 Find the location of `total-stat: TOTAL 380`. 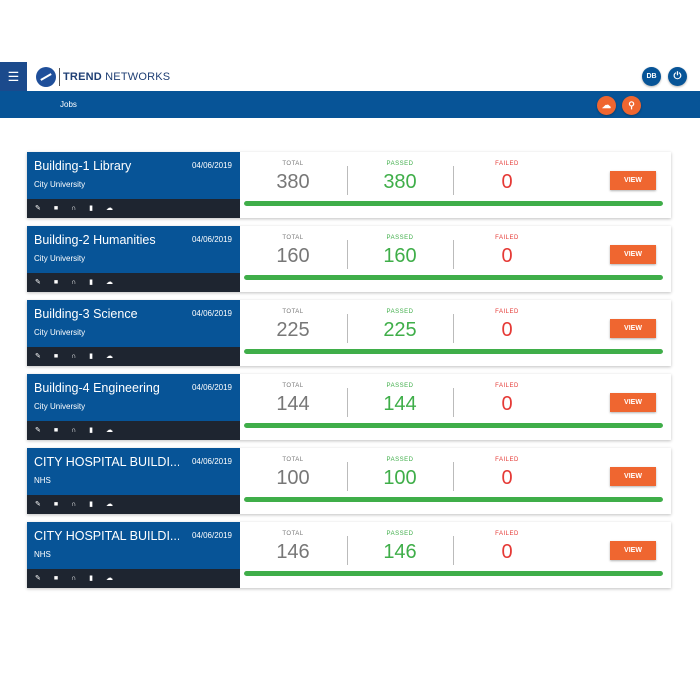

total-stat: TOTAL 380 is located at coordinates (293, 177).